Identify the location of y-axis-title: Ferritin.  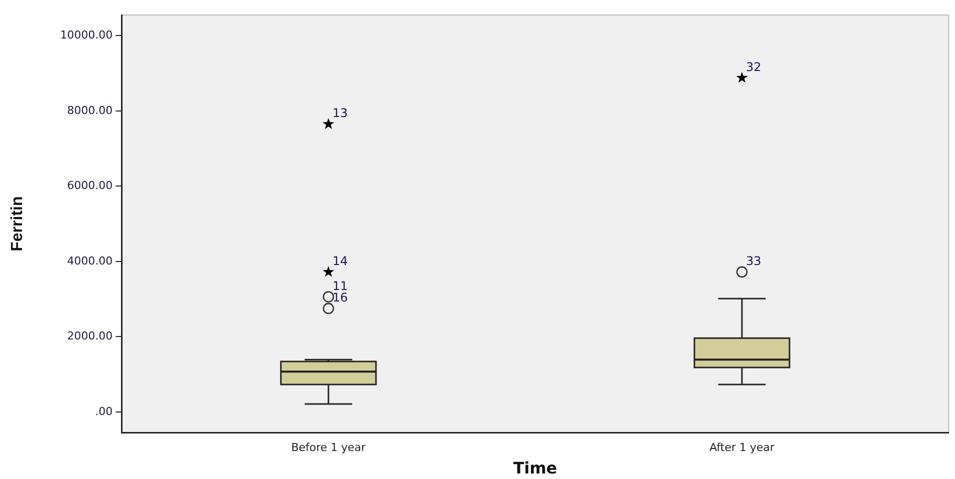
(17, 224).